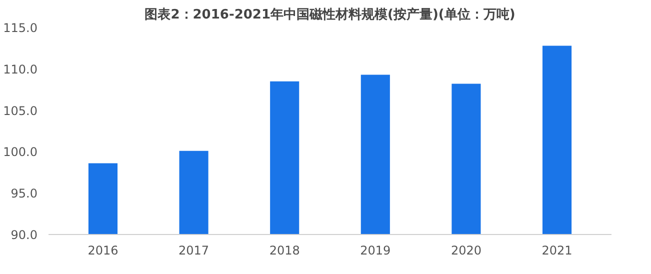 The image size is (651, 274). What do you see at coordinates (284, 251) in the screenshot?
I see `x-tick-label: 2018` at bounding box center [284, 251].